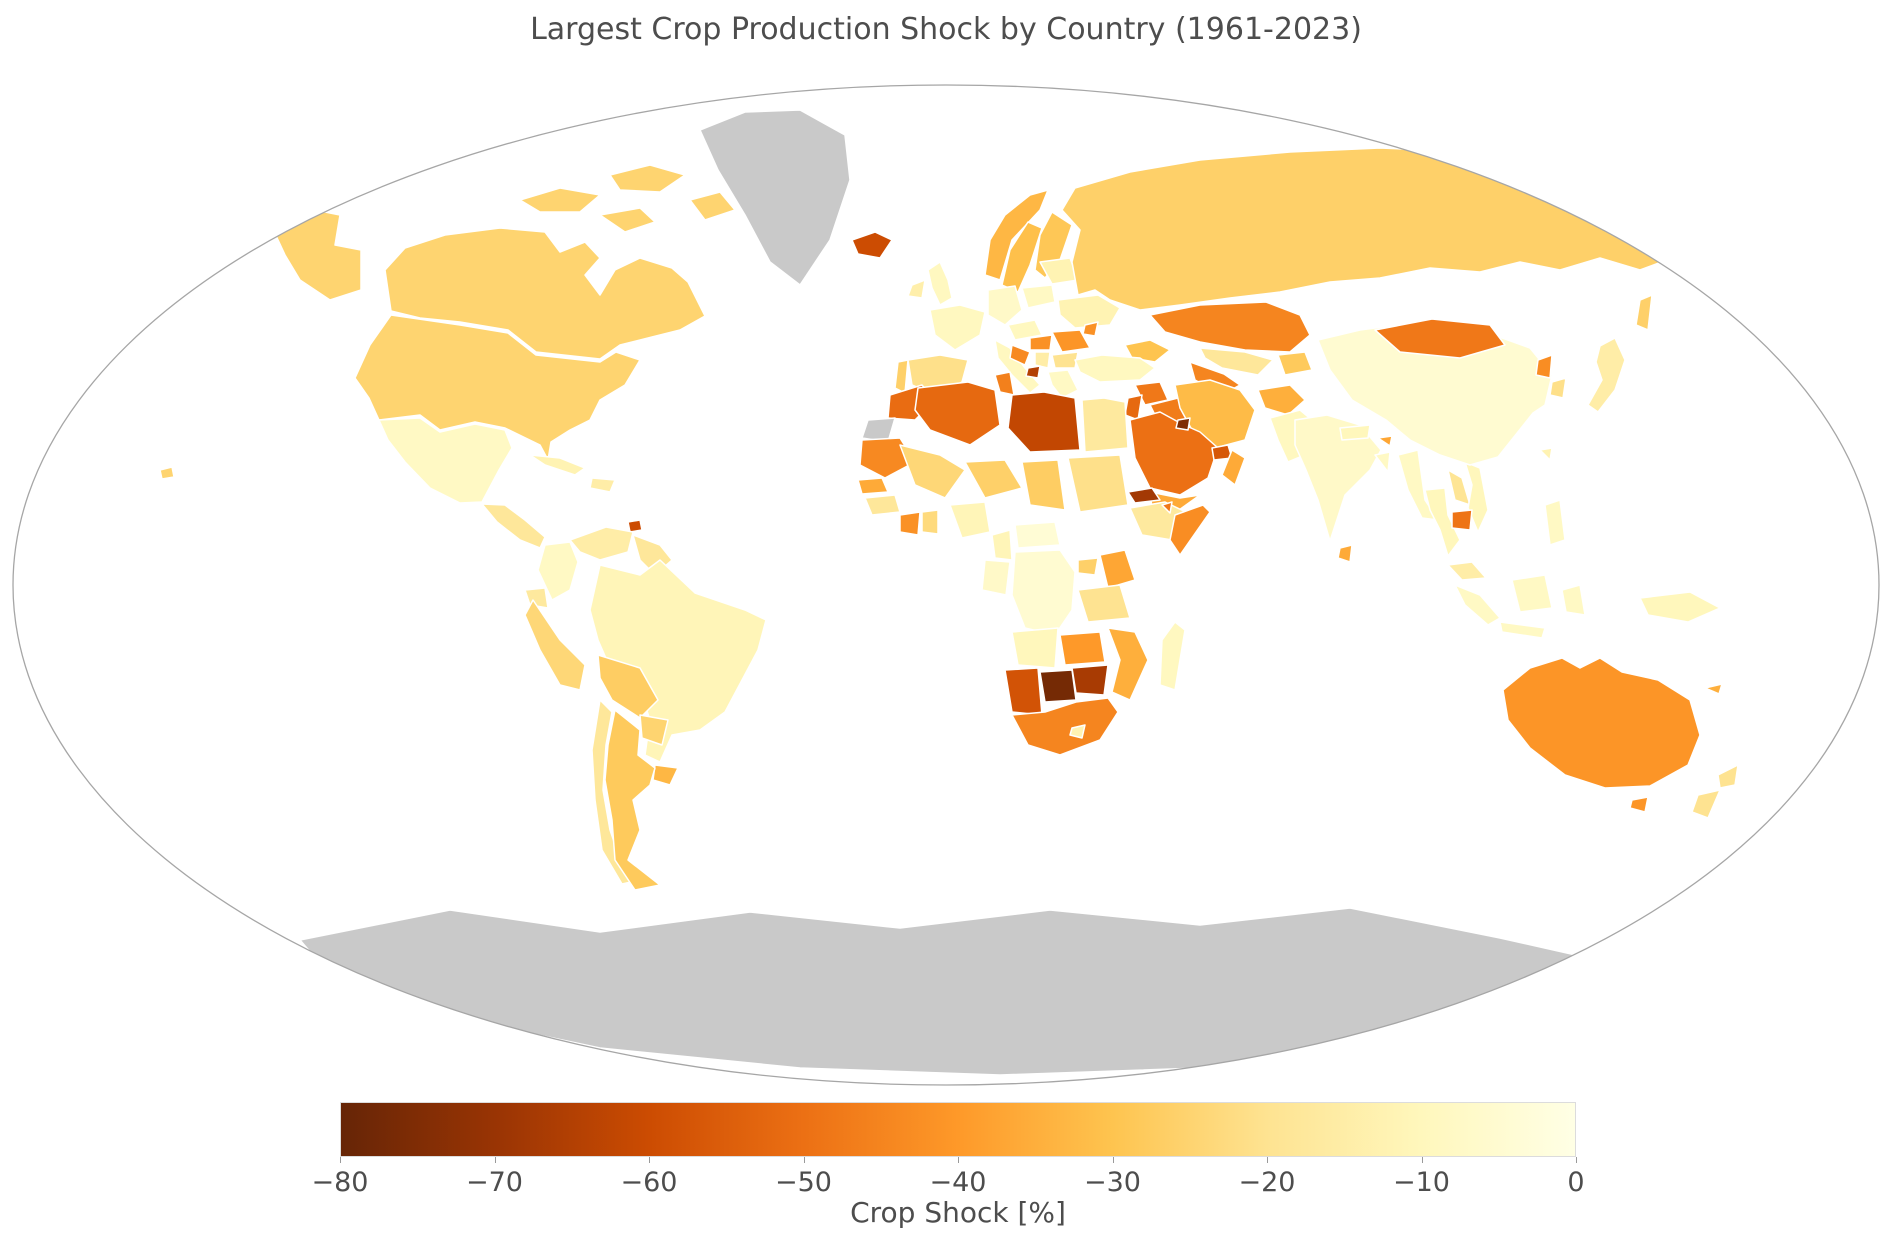 The image size is (1892, 1251). What do you see at coordinates (1382, 462) in the screenshot?
I see `country-bangladesh` at bounding box center [1382, 462].